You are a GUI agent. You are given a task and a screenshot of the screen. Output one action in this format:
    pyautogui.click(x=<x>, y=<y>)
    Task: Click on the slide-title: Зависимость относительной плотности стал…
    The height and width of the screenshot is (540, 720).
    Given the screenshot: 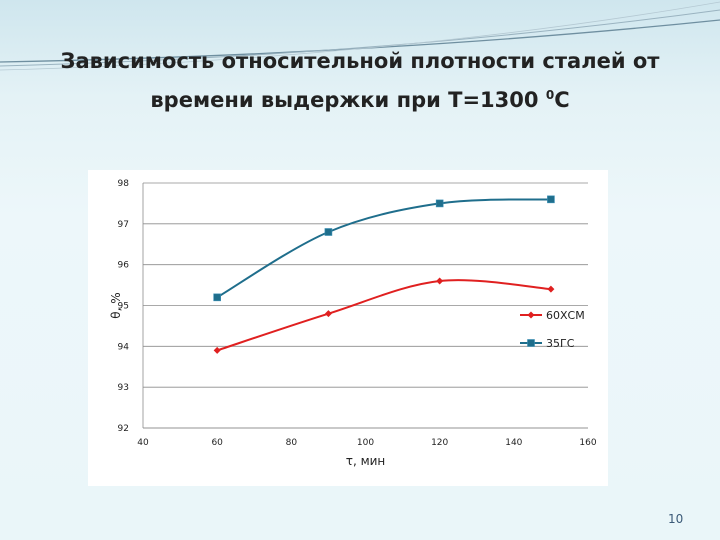 What is the action you would take?
    pyautogui.click(x=360, y=80)
    